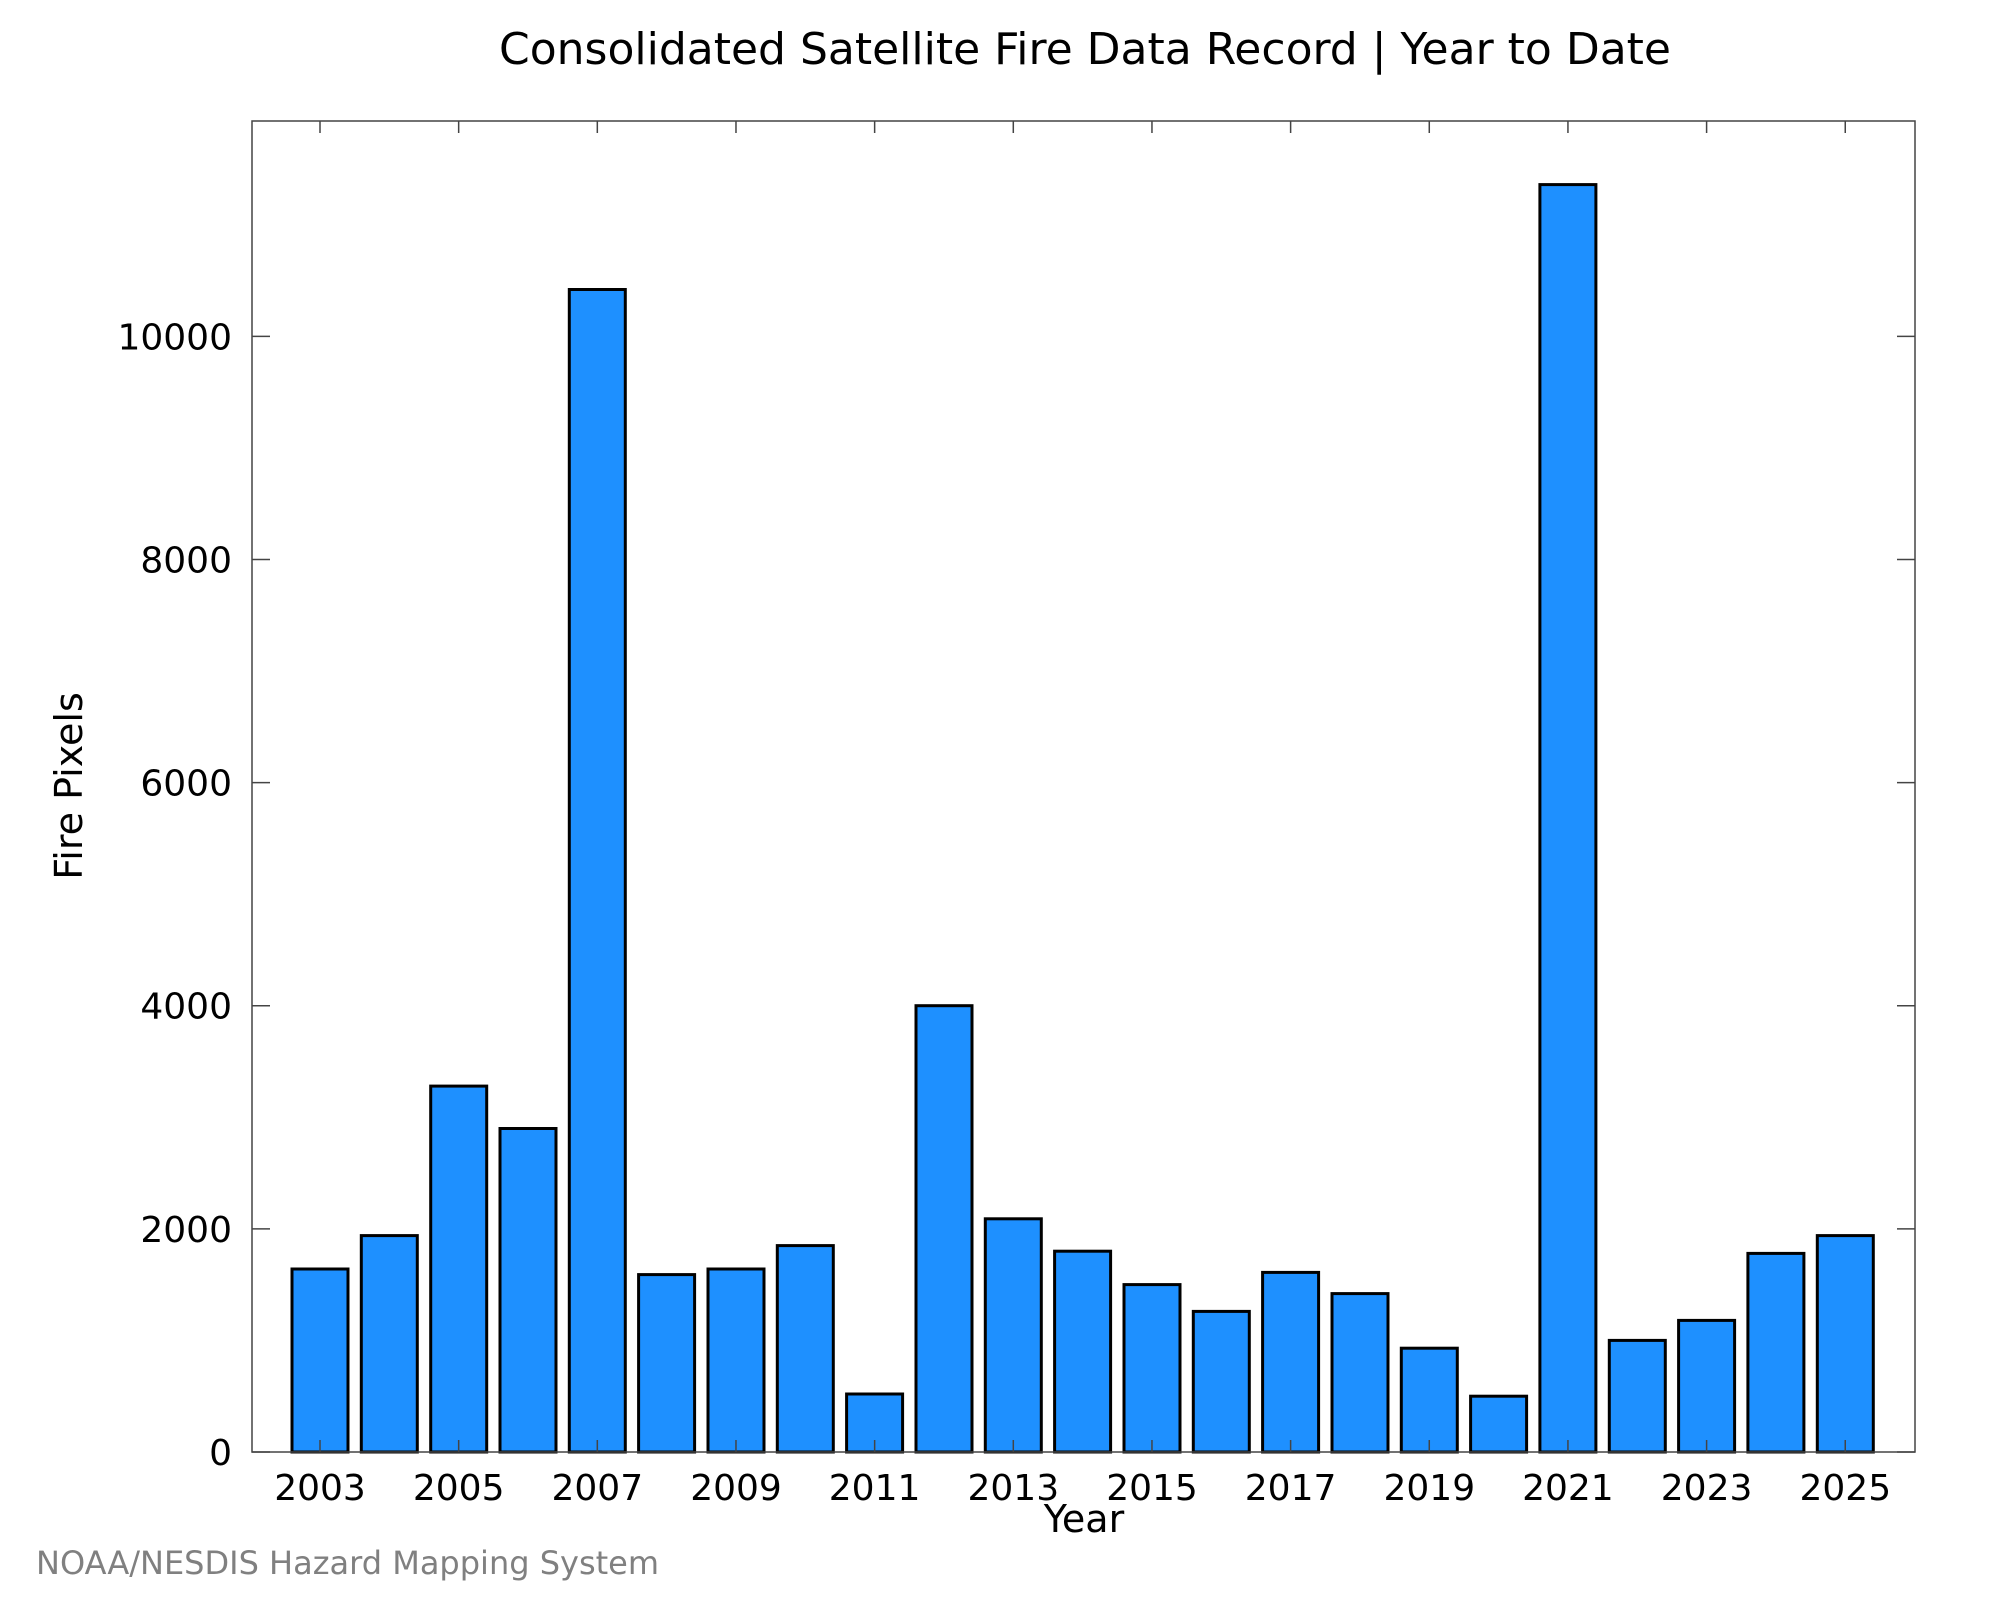 The height and width of the screenshot is (1600, 2000). I want to click on bar-2021, so click(1568, 818).